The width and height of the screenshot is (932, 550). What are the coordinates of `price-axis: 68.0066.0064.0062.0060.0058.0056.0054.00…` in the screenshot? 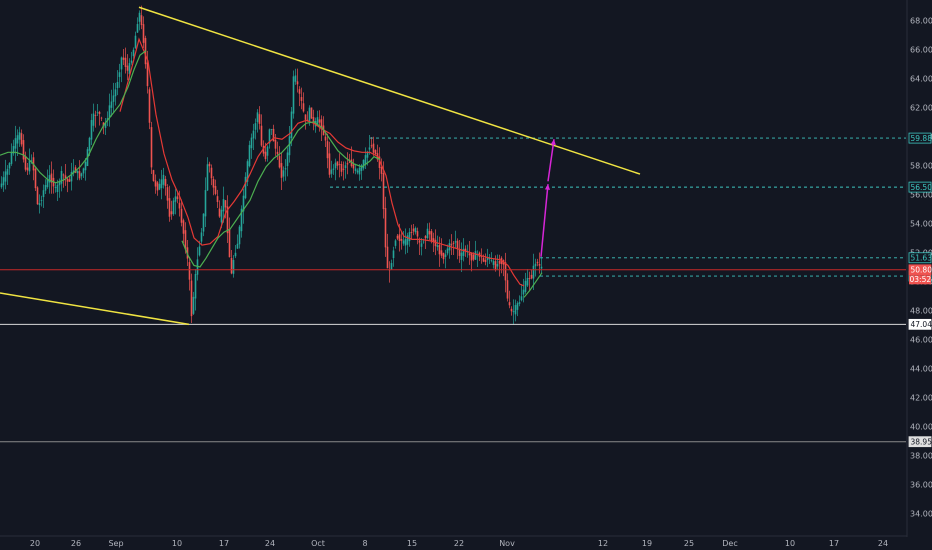 It's located at (919, 268).